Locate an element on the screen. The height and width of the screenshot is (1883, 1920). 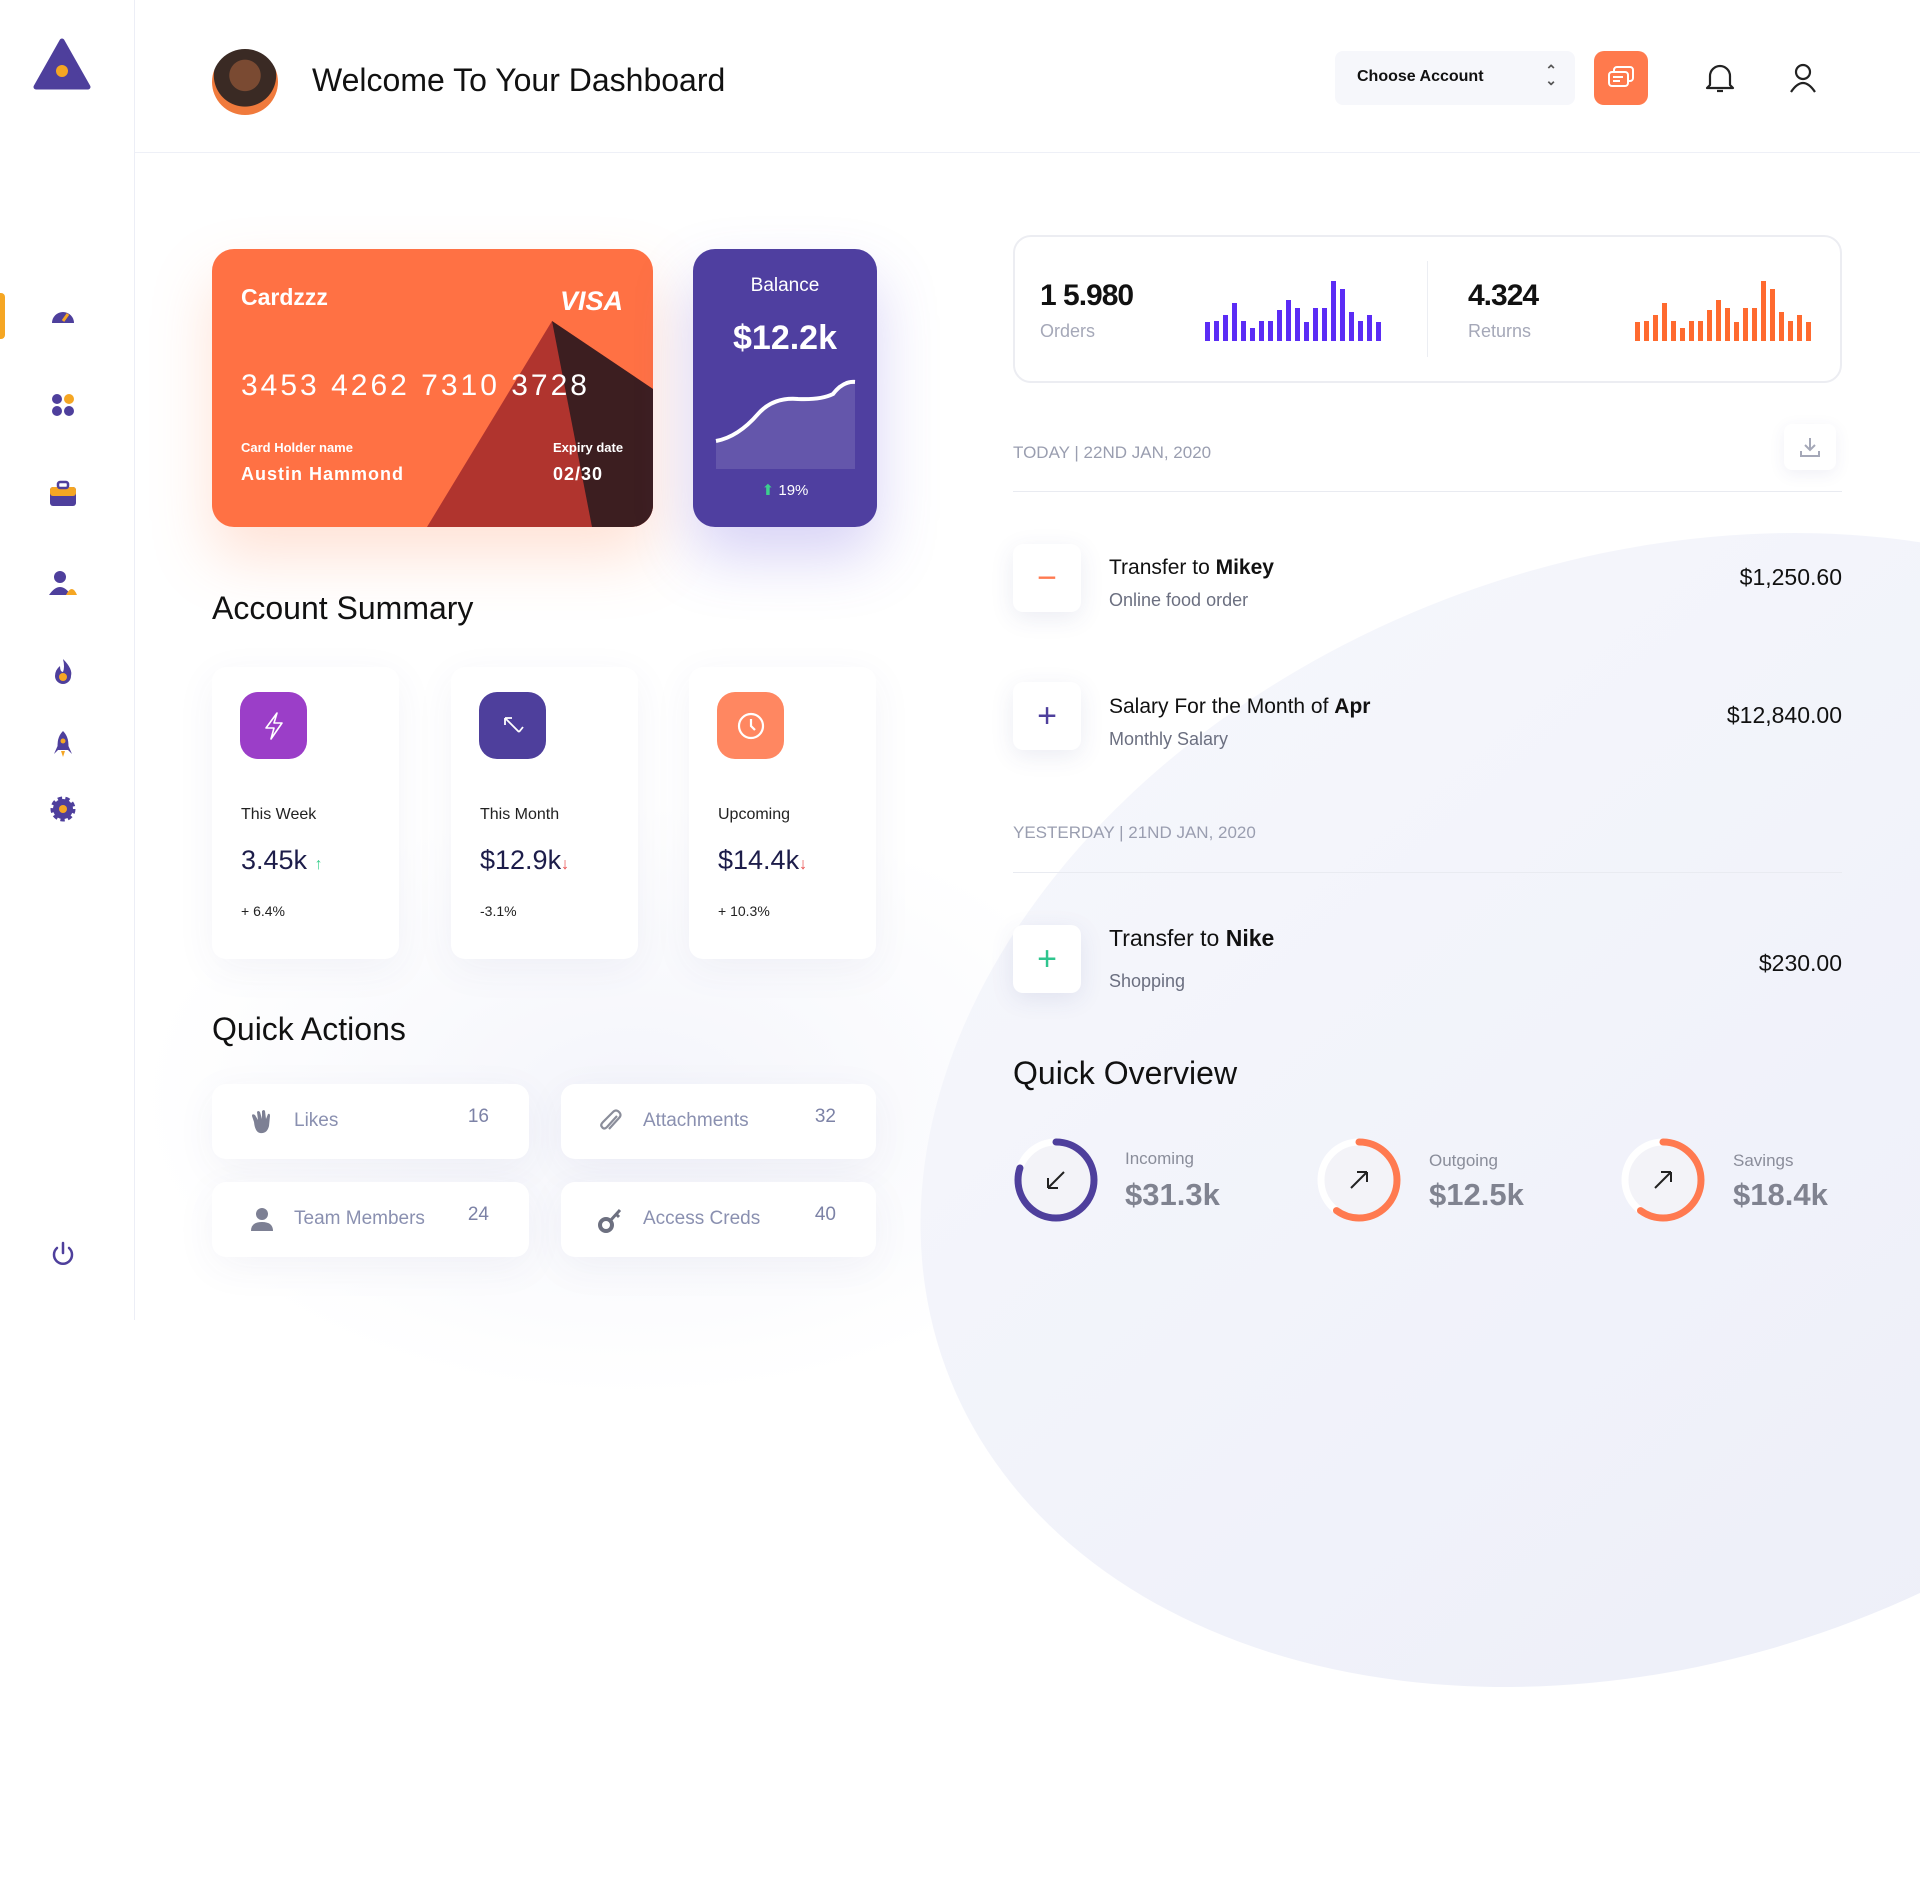
summary-value: 3.45k is located at coordinates (274, 860).